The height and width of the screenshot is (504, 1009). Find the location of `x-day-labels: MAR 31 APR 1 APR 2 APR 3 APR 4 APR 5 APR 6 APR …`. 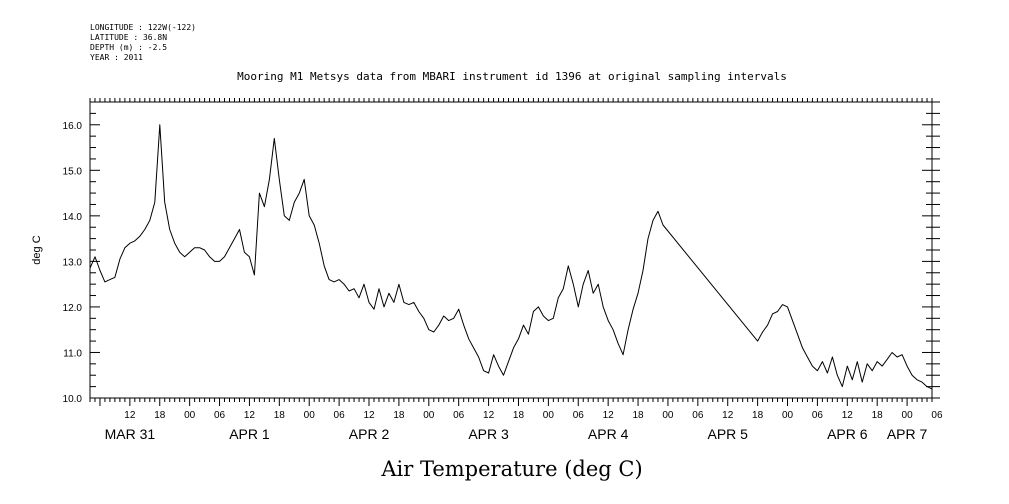

x-day-labels: MAR 31 APR 1 APR 2 APR 3 APR 4 APR 5 APR 6 APR … is located at coordinates (516, 434).